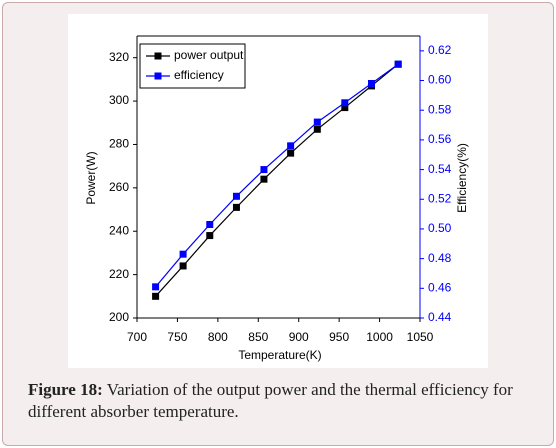 The image size is (556, 448). I want to click on y2-tick-label: 0.60, so click(440, 80).